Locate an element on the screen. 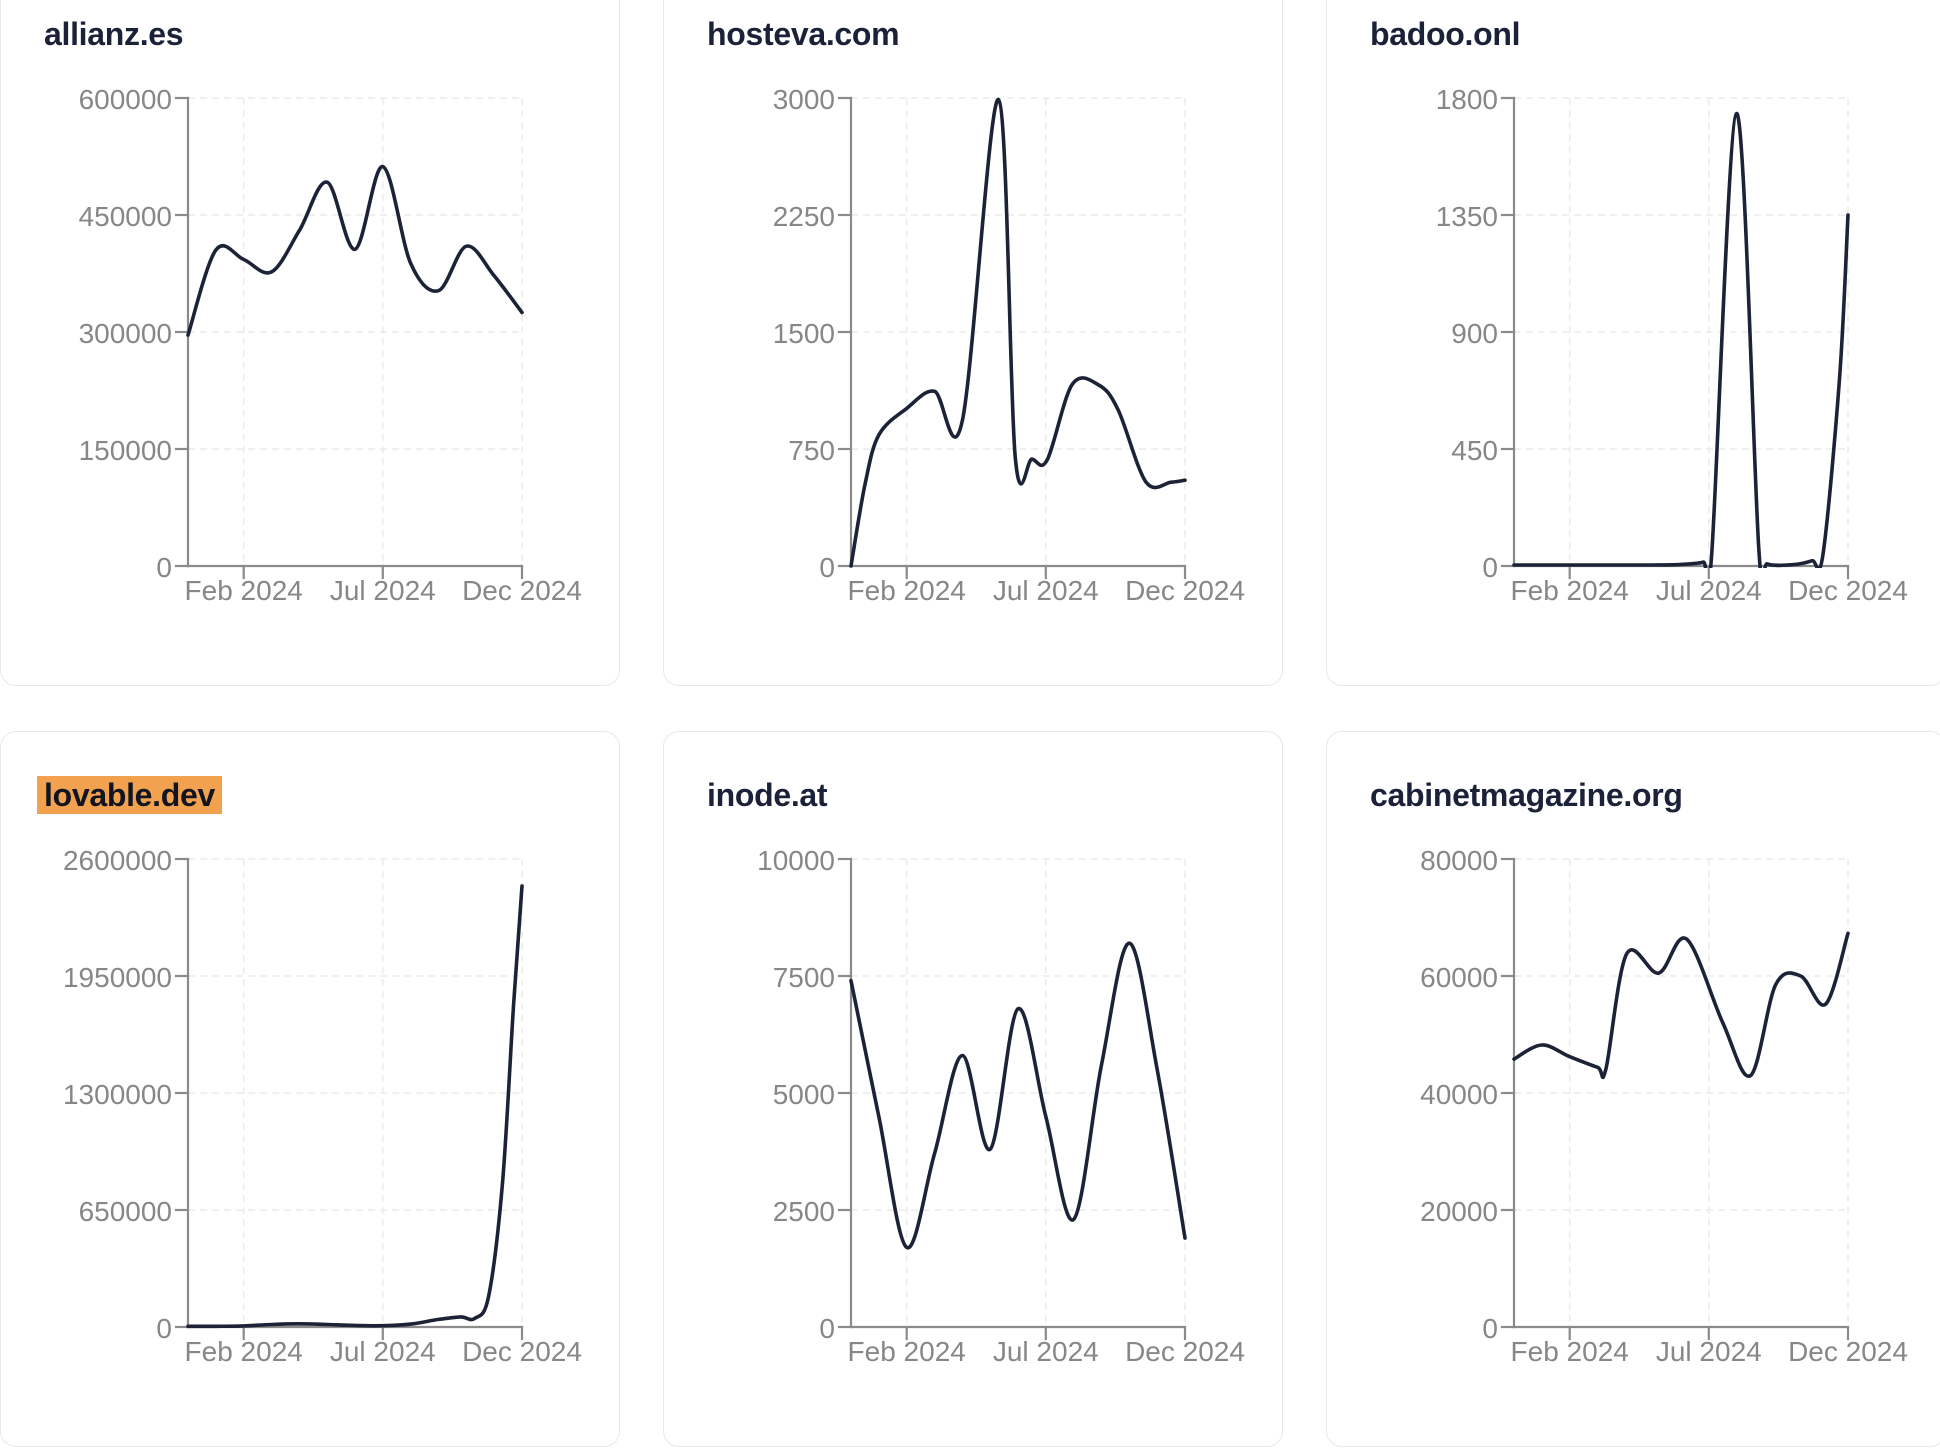 This screenshot has height=1452, width=1940. y-tick-label: 650000 is located at coordinates (125, 1211).